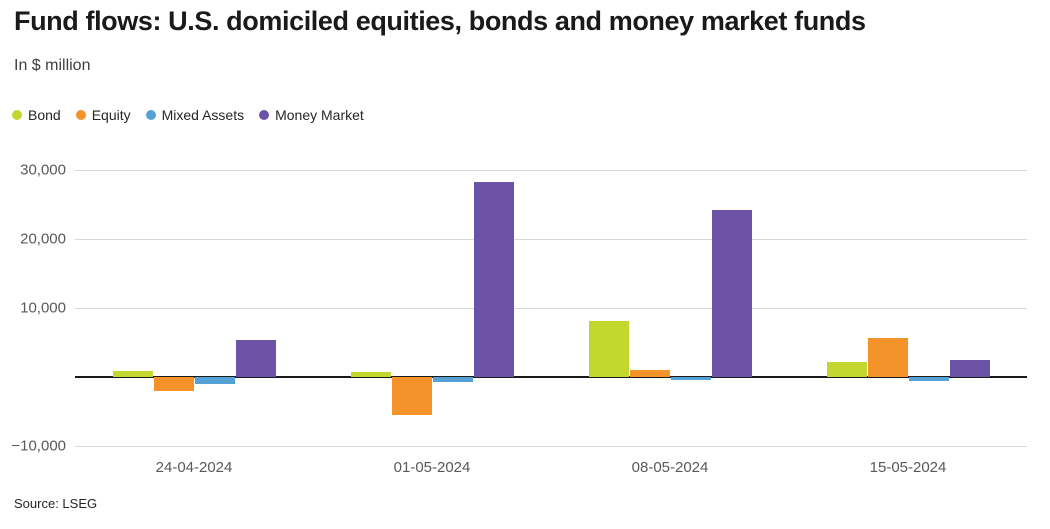 The width and height of the screenshot is (1050, 529). What do you see at coordinates (731, 293) in the screenshot?
I see `bar-money-market-08-05-2024` at bounding box center [731, 293].